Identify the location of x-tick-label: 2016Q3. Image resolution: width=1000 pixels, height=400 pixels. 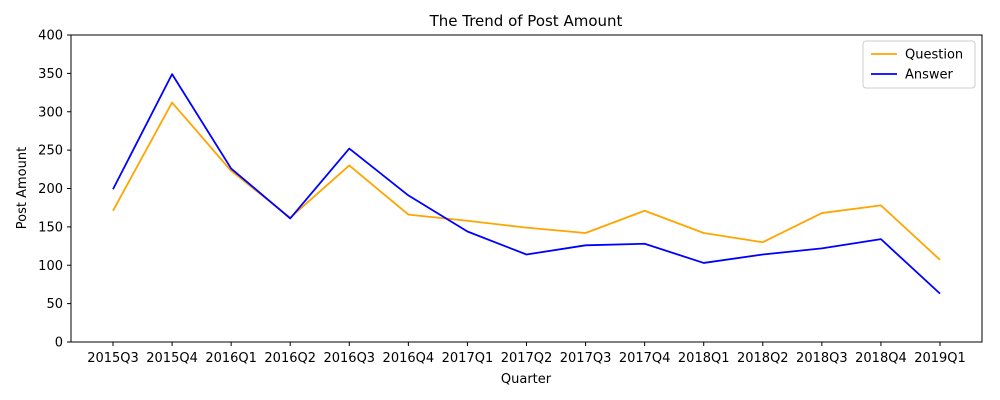
(349, 358).